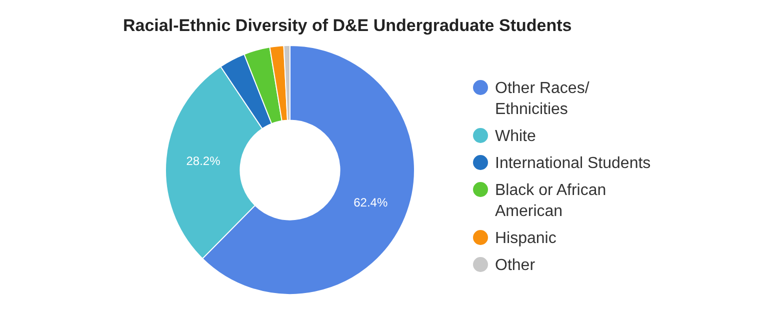 The width and height of the screenshot is (770, 335). Describe the element at coordinates (371, 202) in the screenshot. I see `data-label: 62.4%` at that location.